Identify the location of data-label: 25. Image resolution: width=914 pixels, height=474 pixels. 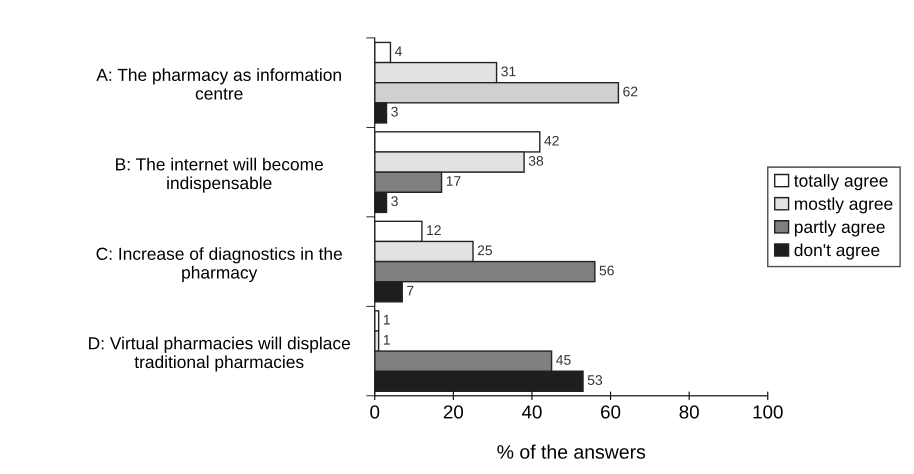
(485, 250).